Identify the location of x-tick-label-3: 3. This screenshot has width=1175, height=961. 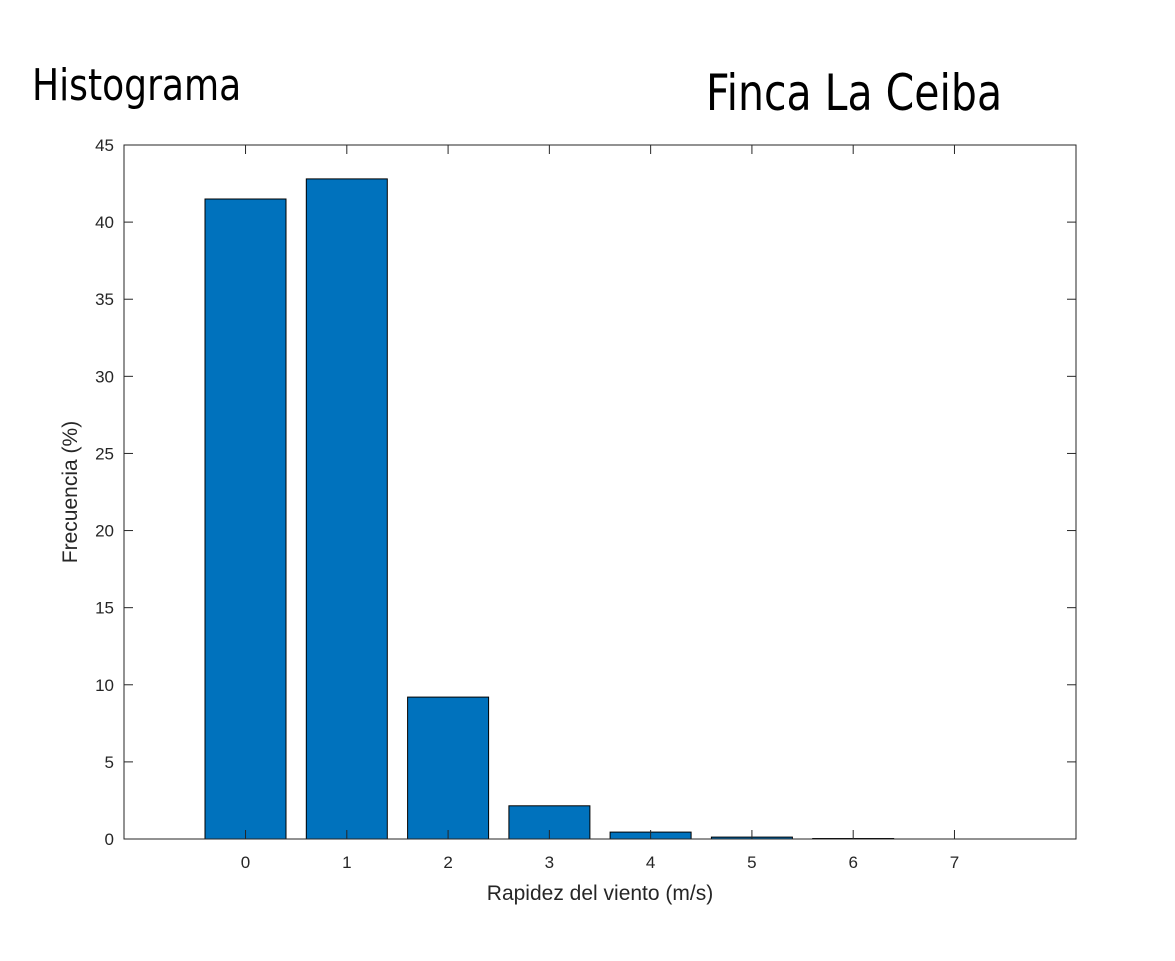
(549, 862).